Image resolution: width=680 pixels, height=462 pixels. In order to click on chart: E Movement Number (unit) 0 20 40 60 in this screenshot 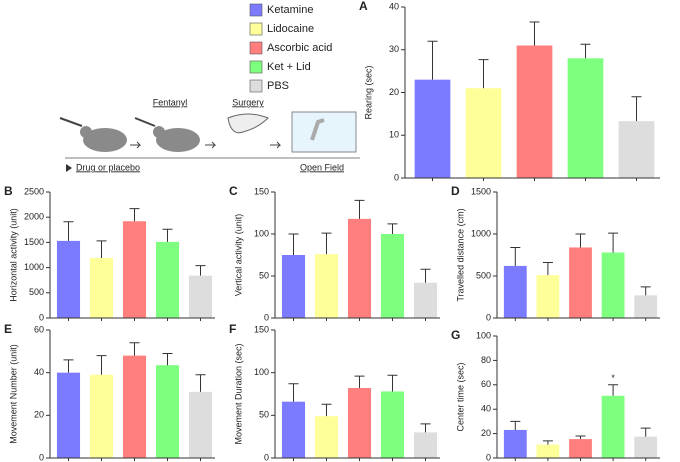, I will do `click(109, 392)`.